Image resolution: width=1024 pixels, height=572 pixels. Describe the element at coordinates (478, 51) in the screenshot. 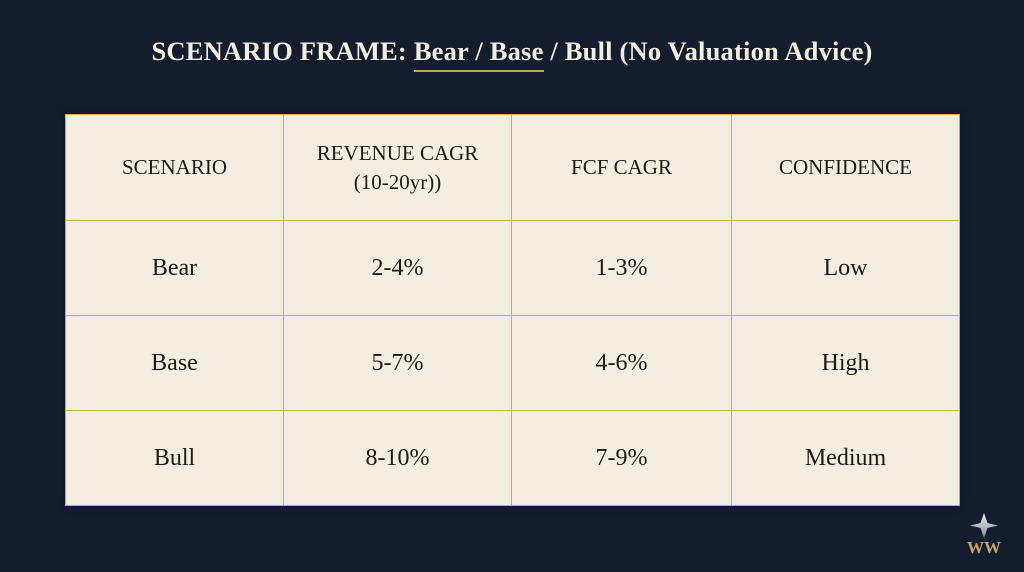

I see `title-highlight: Bear / Base` at that location.